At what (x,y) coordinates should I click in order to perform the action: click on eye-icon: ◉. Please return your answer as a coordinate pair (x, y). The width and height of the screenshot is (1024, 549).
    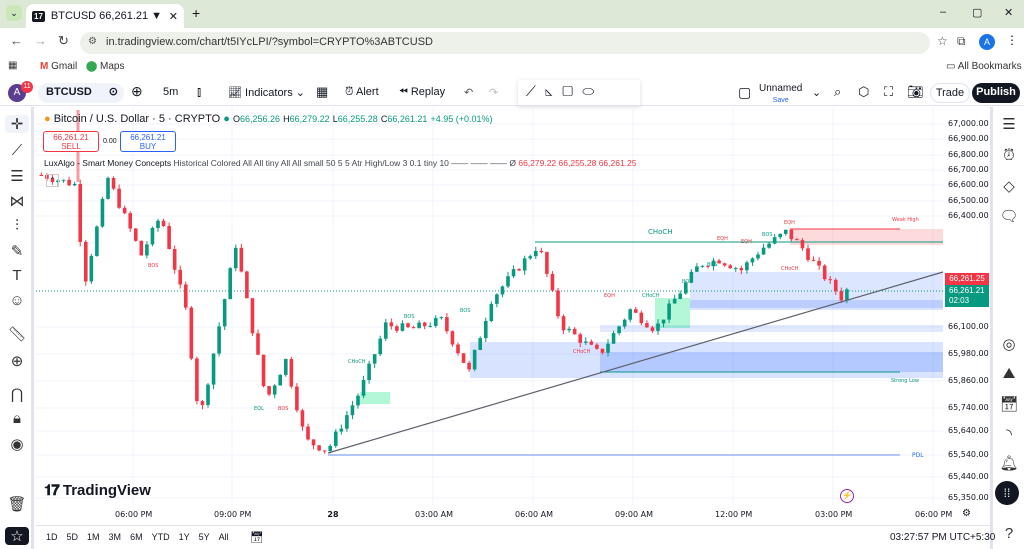
    Looking at the image, I should click on (17, 444).